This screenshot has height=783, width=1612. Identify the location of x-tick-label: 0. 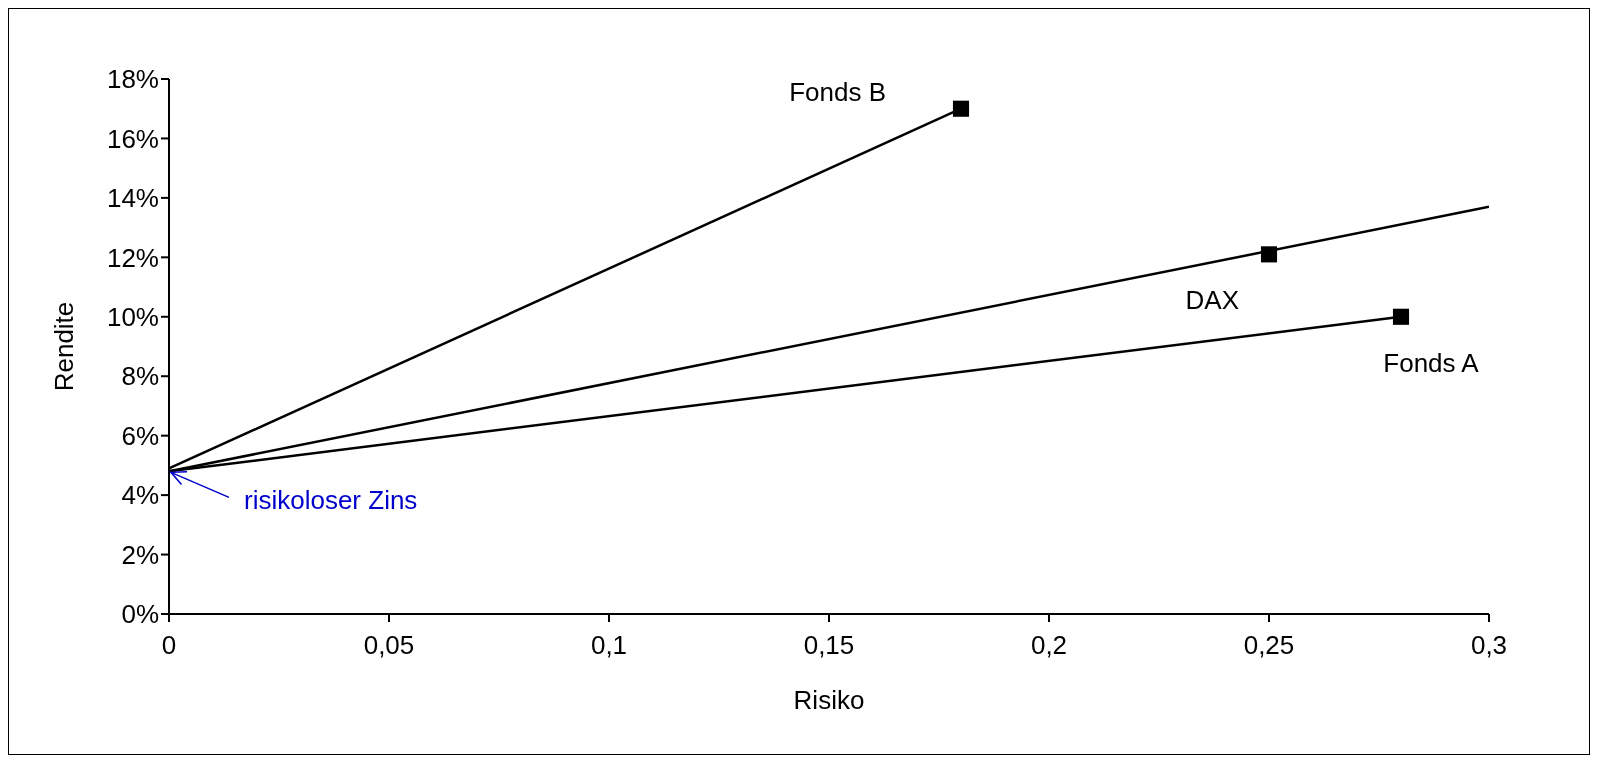
(169, 645).